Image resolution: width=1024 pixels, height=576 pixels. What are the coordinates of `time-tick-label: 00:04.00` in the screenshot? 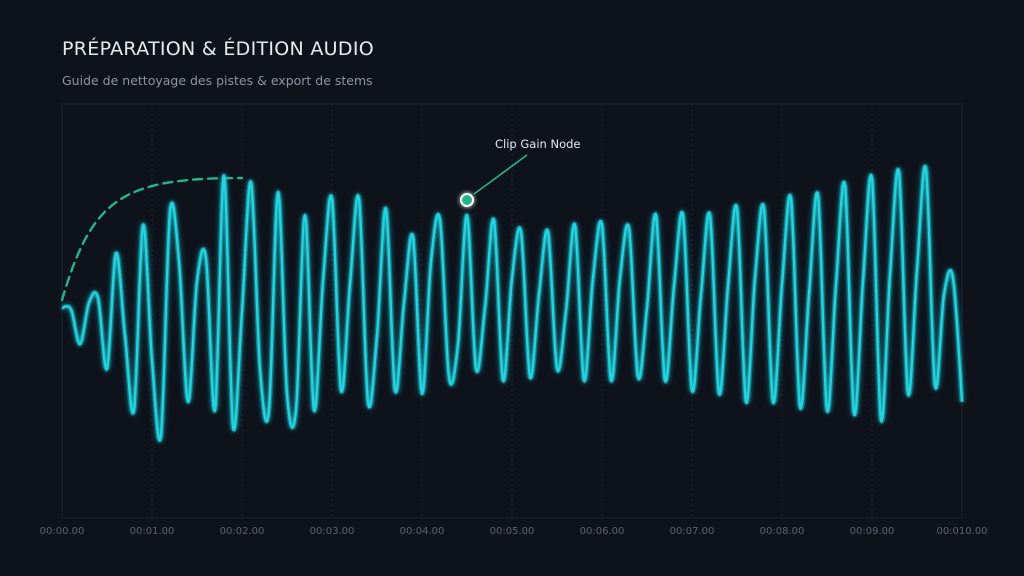 It's located at (422, 531).